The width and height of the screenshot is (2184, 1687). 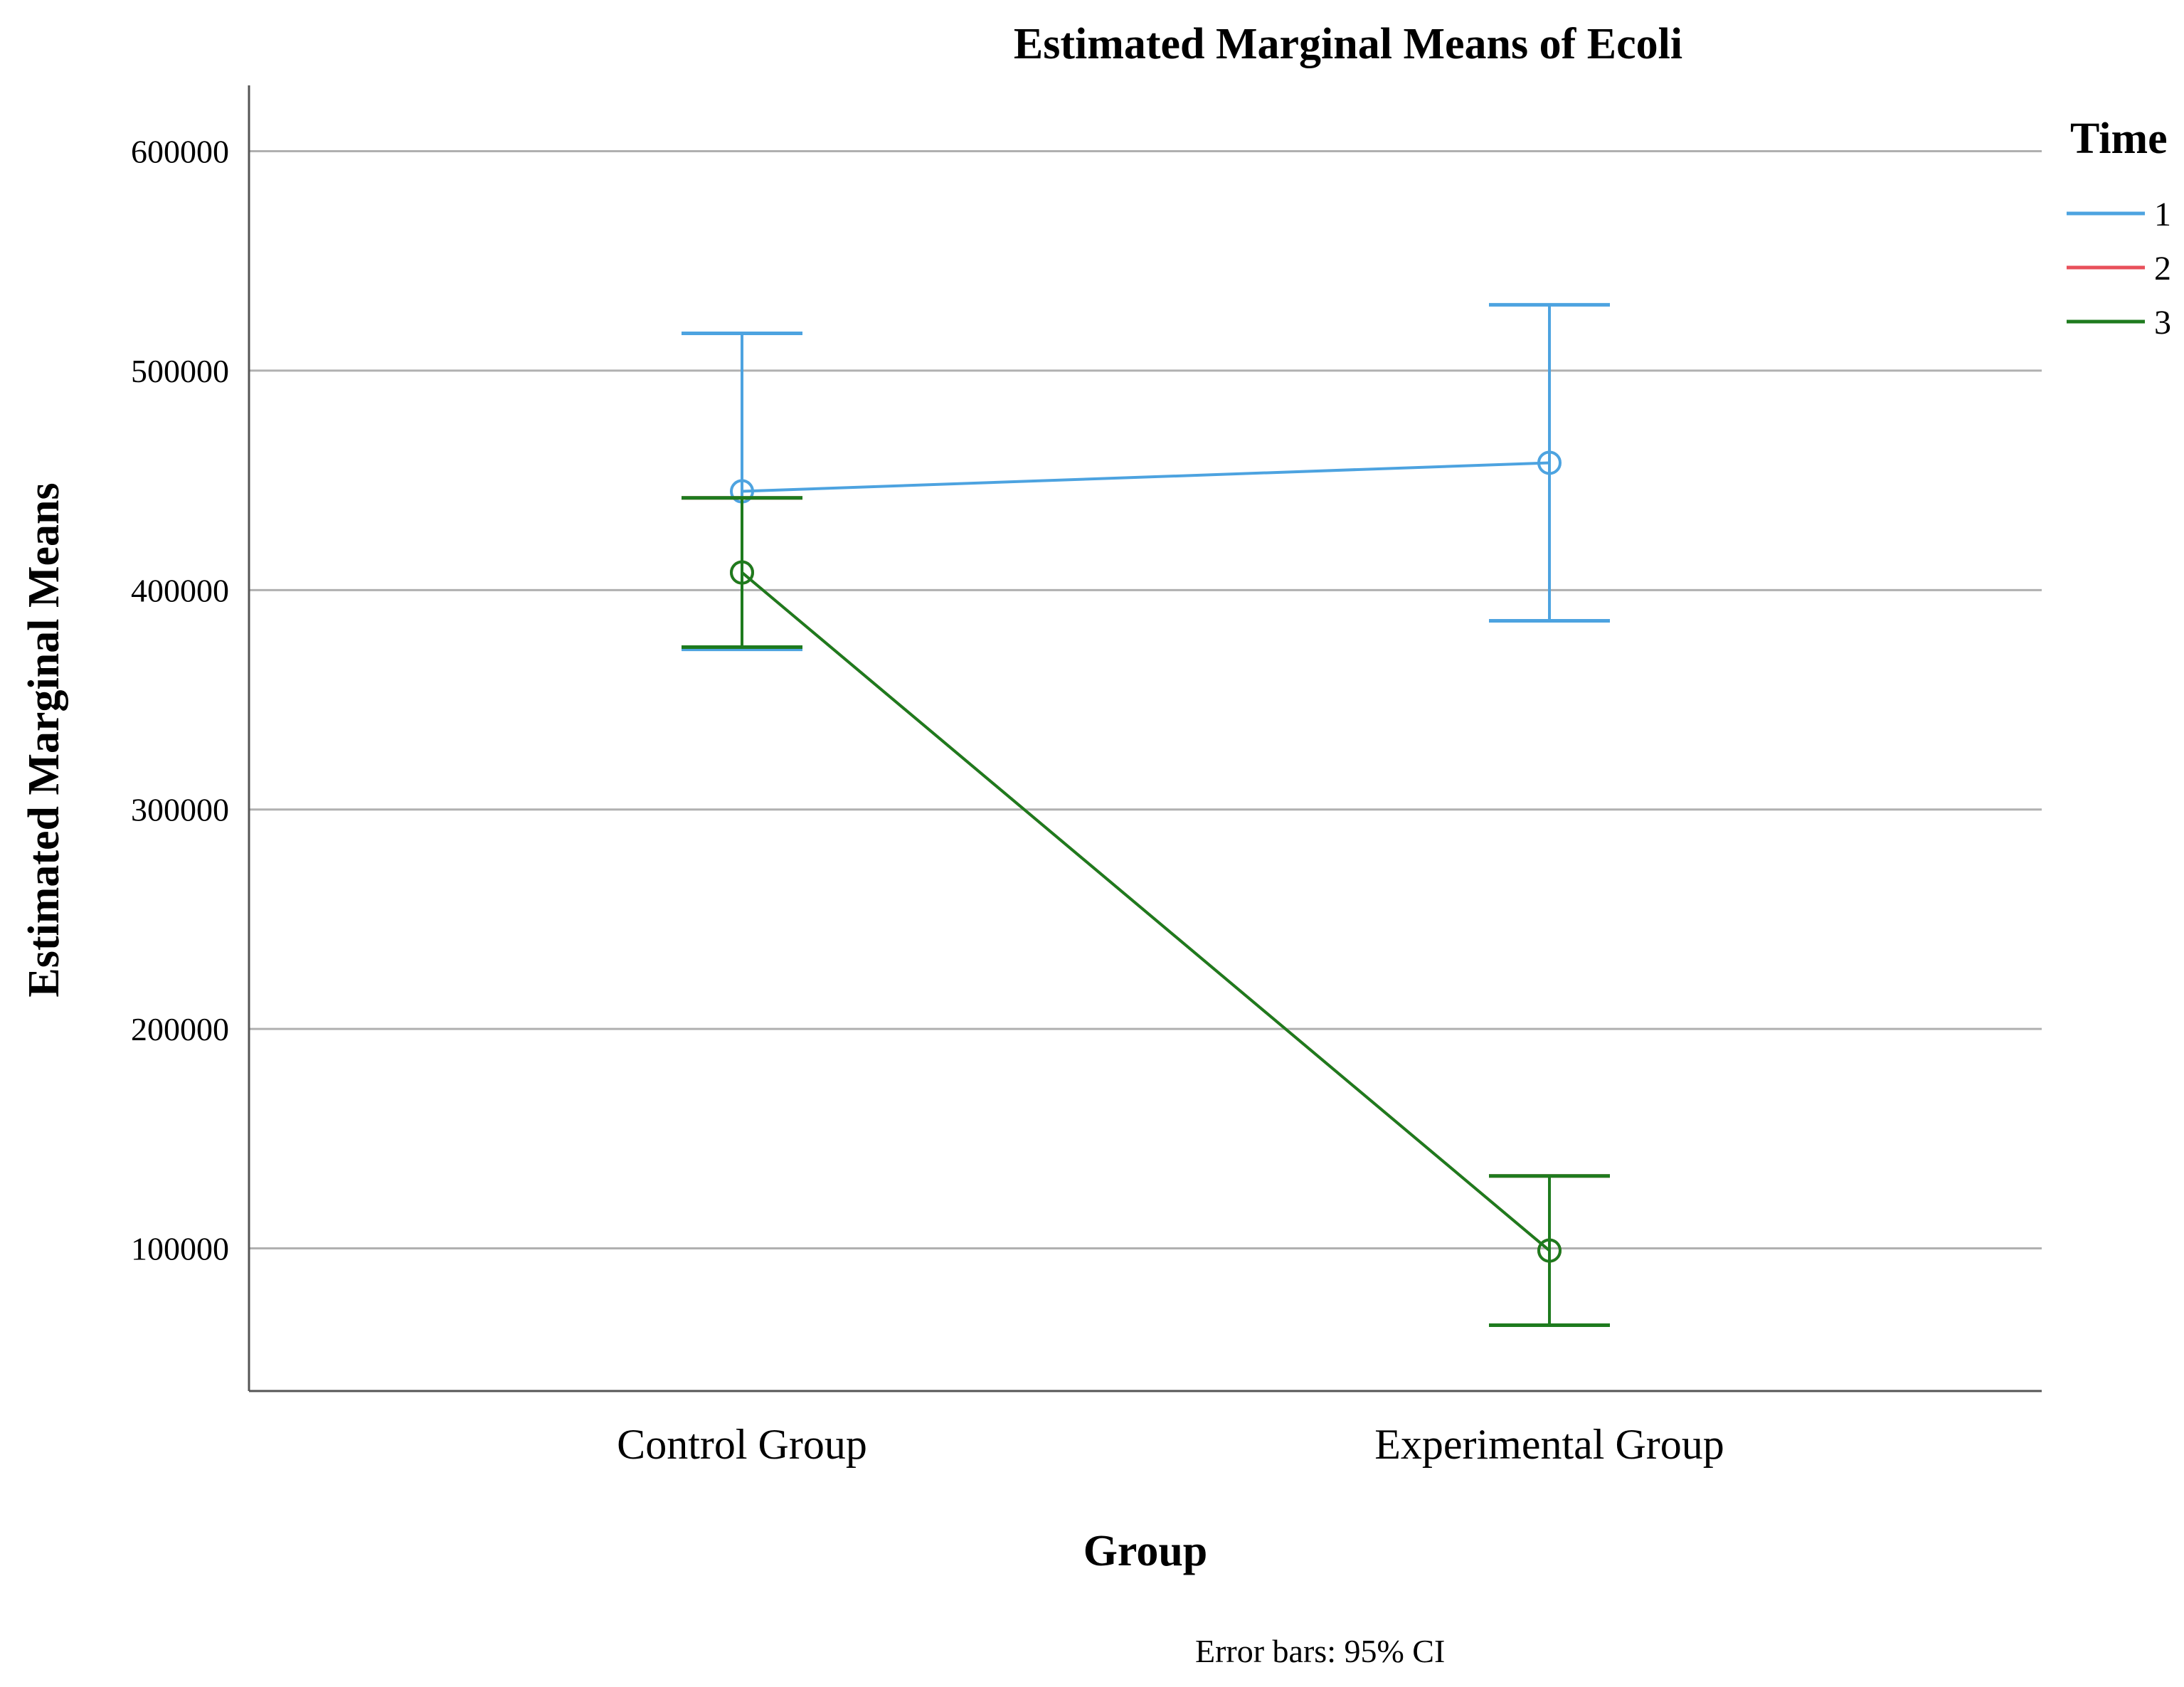 I want to click on y-tick-labels: 100000 200000 300000 400000 500000 600000, so click(x=180, y=700).